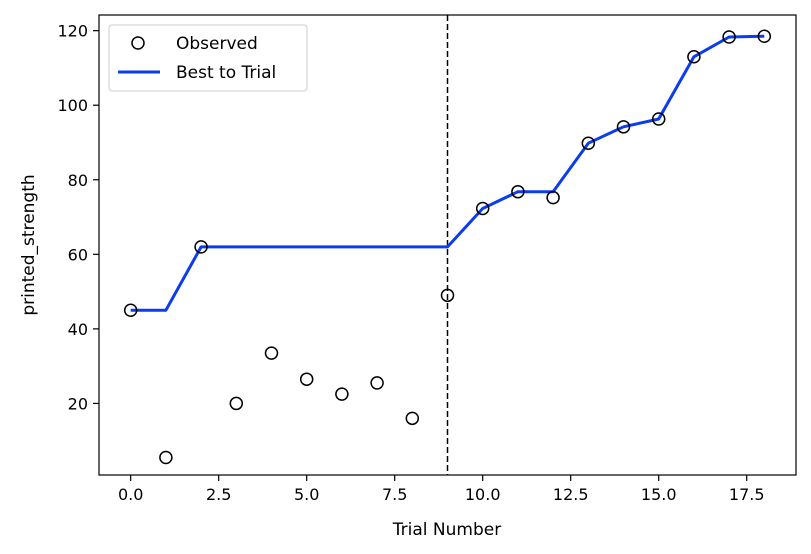  I want to click on y-tick-label: 40, so click(78, 329).